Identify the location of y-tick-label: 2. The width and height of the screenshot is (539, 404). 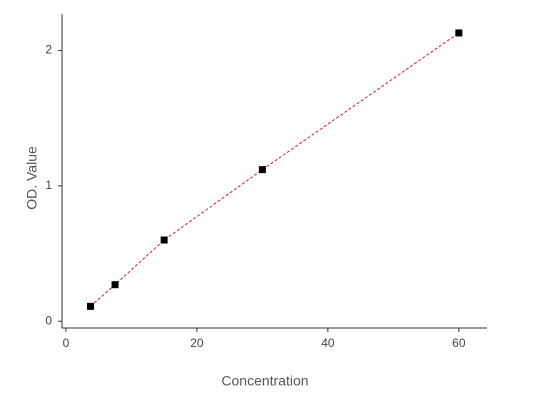
(48, 50).